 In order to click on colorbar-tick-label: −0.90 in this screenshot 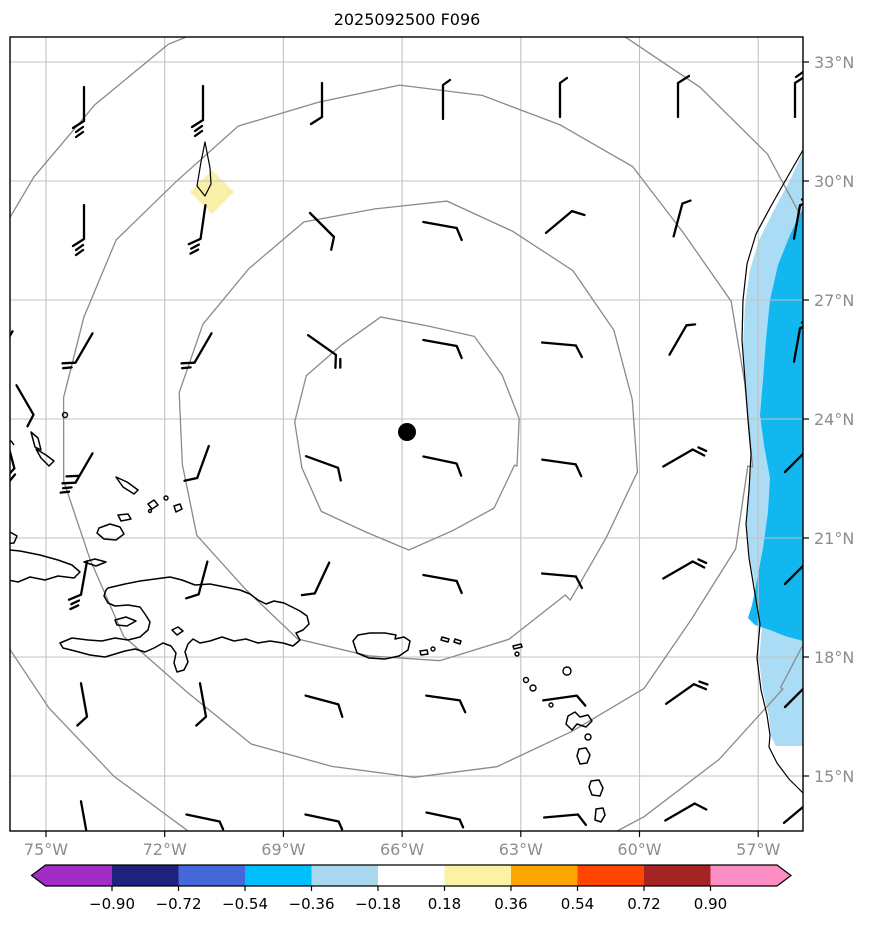, I will do `click(112, 904)`.